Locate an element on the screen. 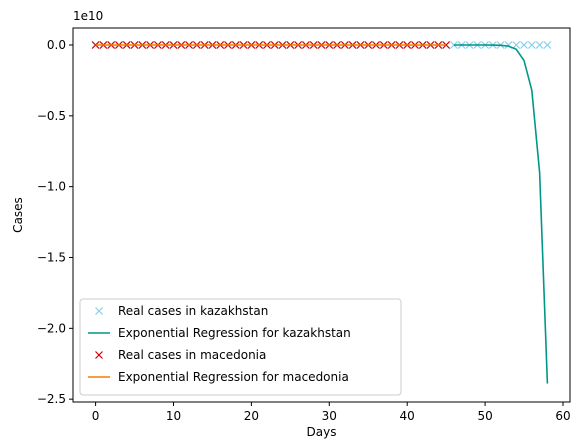 The image size is (580, 448). legend-box is located at coordinates (240, 347).